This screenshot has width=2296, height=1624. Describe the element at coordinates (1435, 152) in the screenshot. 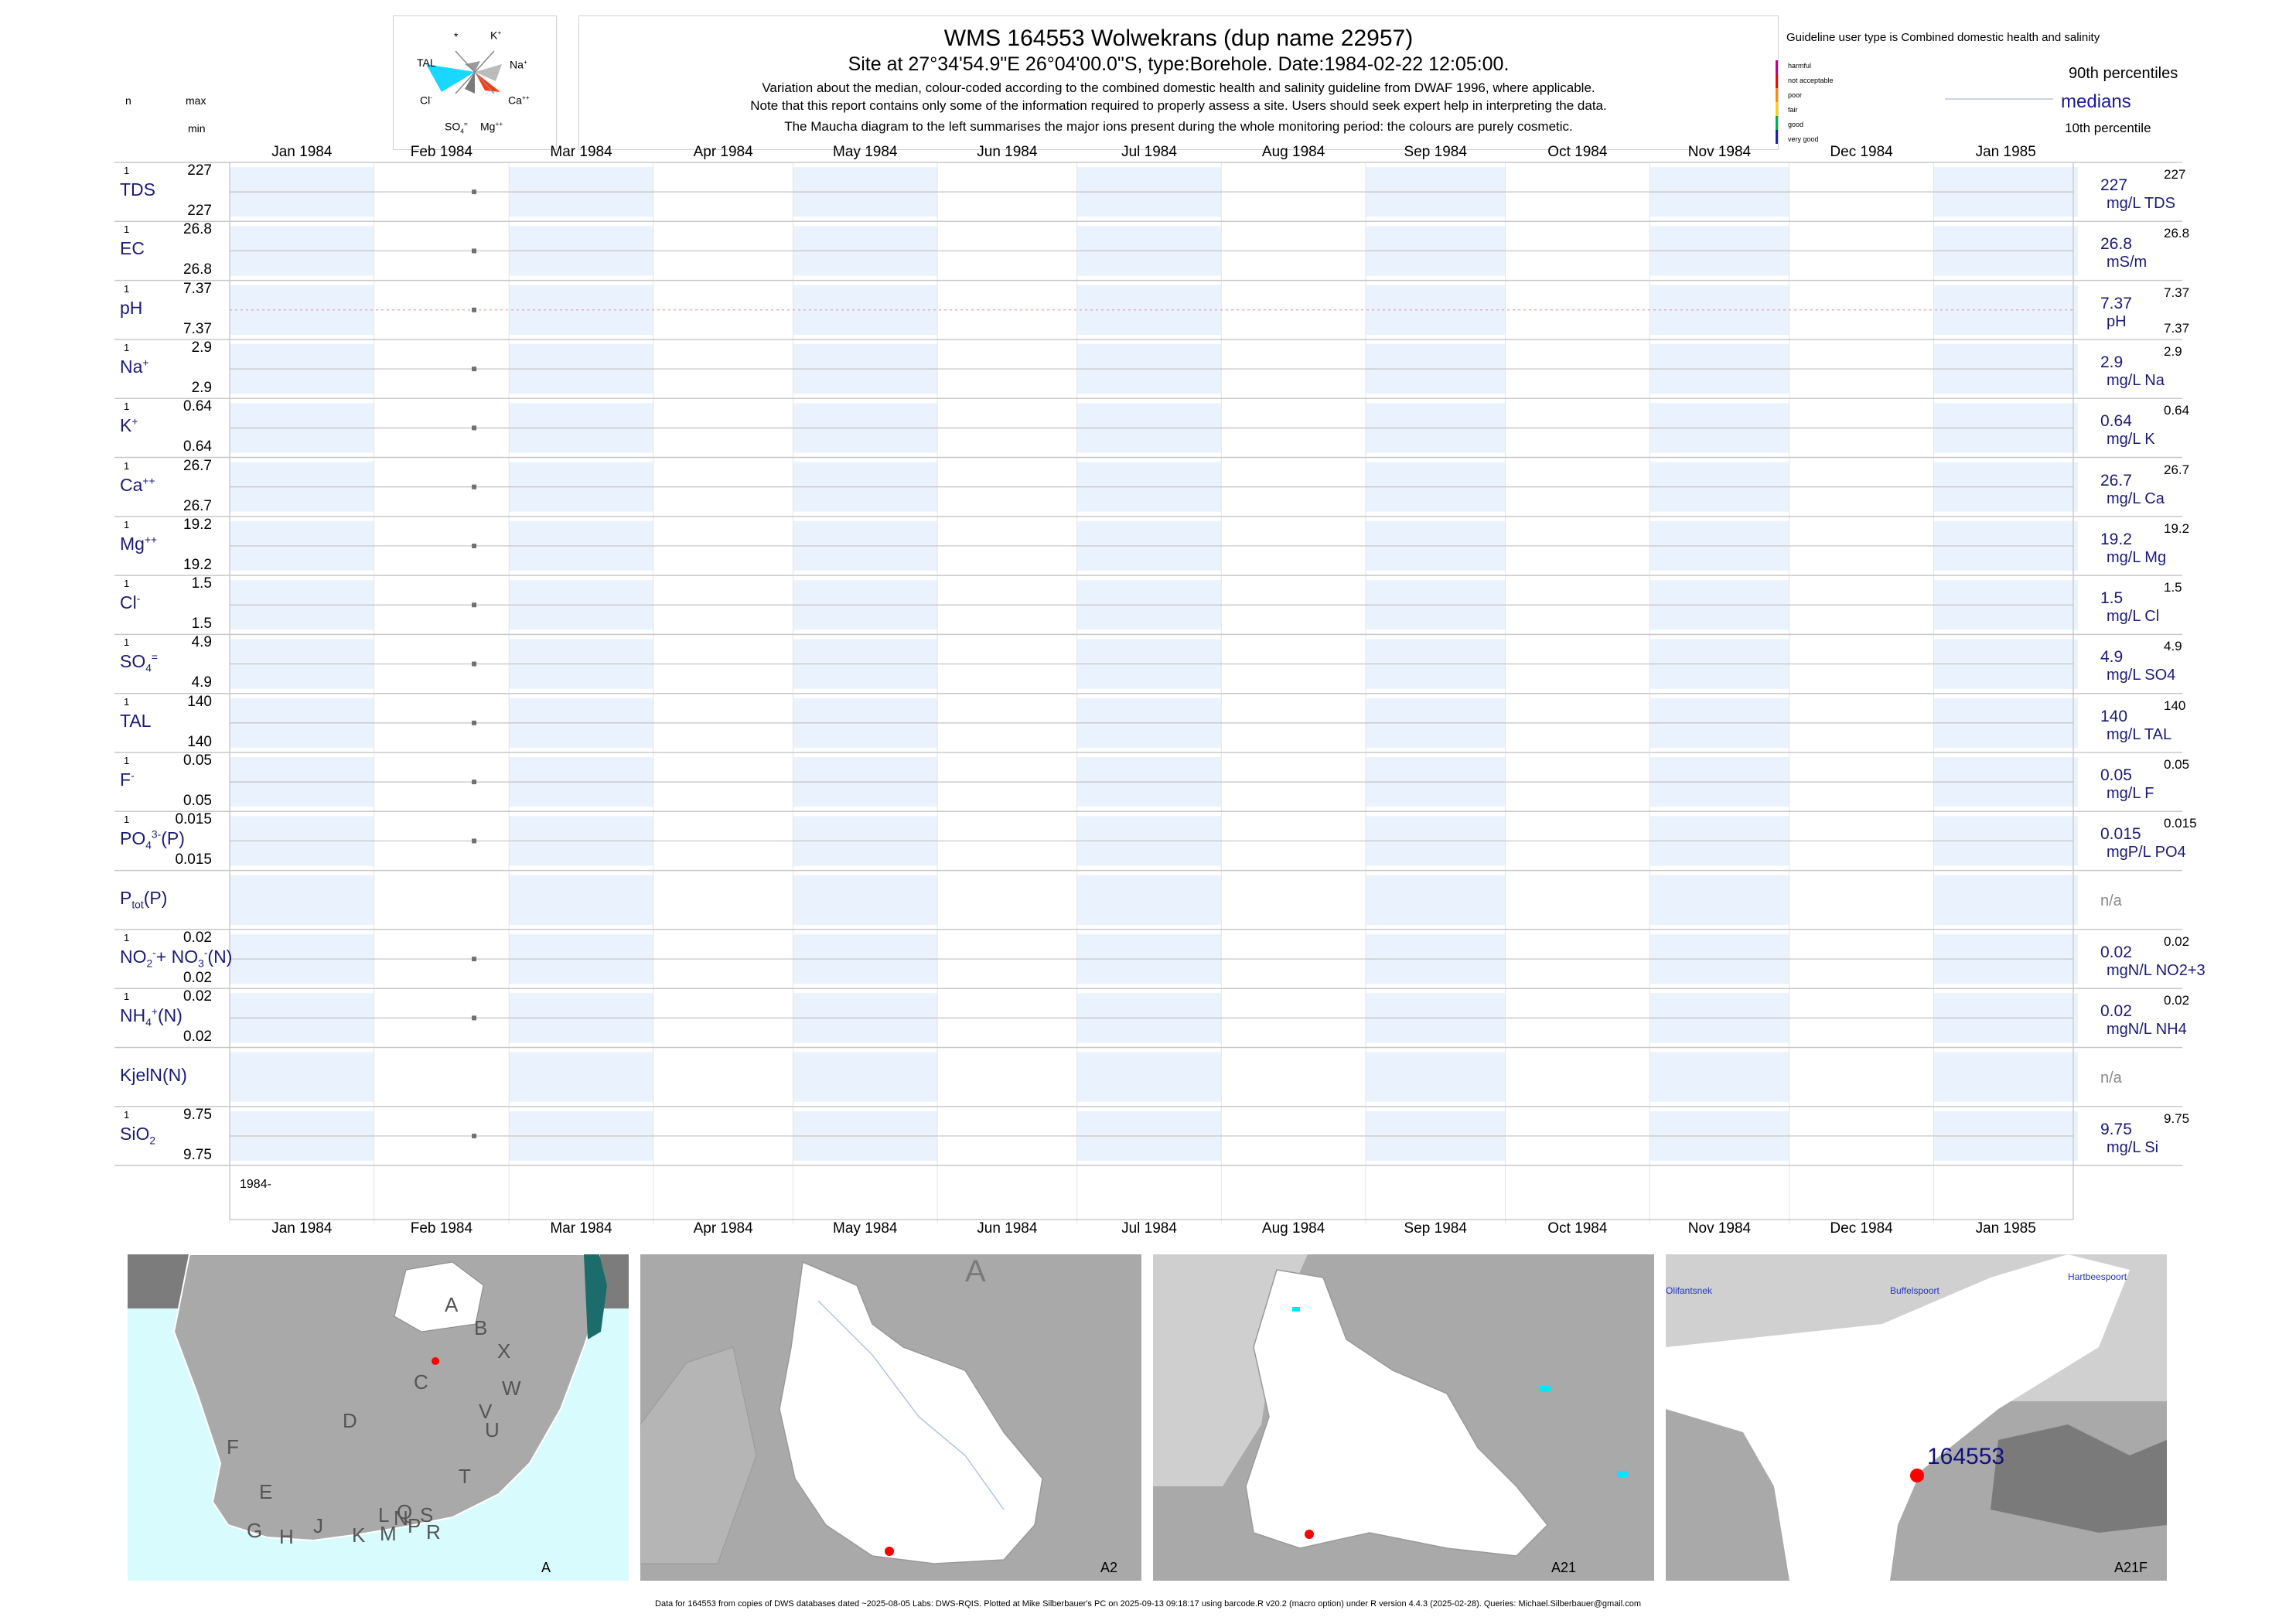

I see `month-label-top: Sep 1984` at that location.